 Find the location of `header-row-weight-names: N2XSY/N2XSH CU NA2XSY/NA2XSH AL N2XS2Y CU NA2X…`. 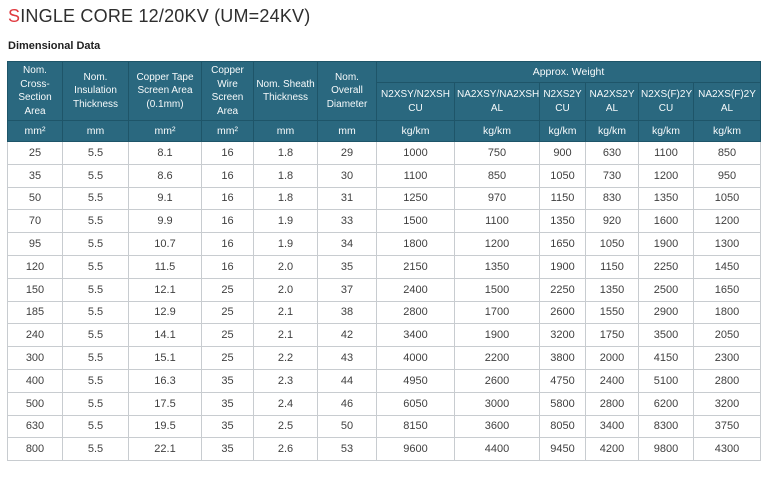

header-row-weight-names: N2XSY/N2XSH CU NA2XSY/NA2XSH AL N2XS2Y CU NA2X… is located at coordinates (384, 101).